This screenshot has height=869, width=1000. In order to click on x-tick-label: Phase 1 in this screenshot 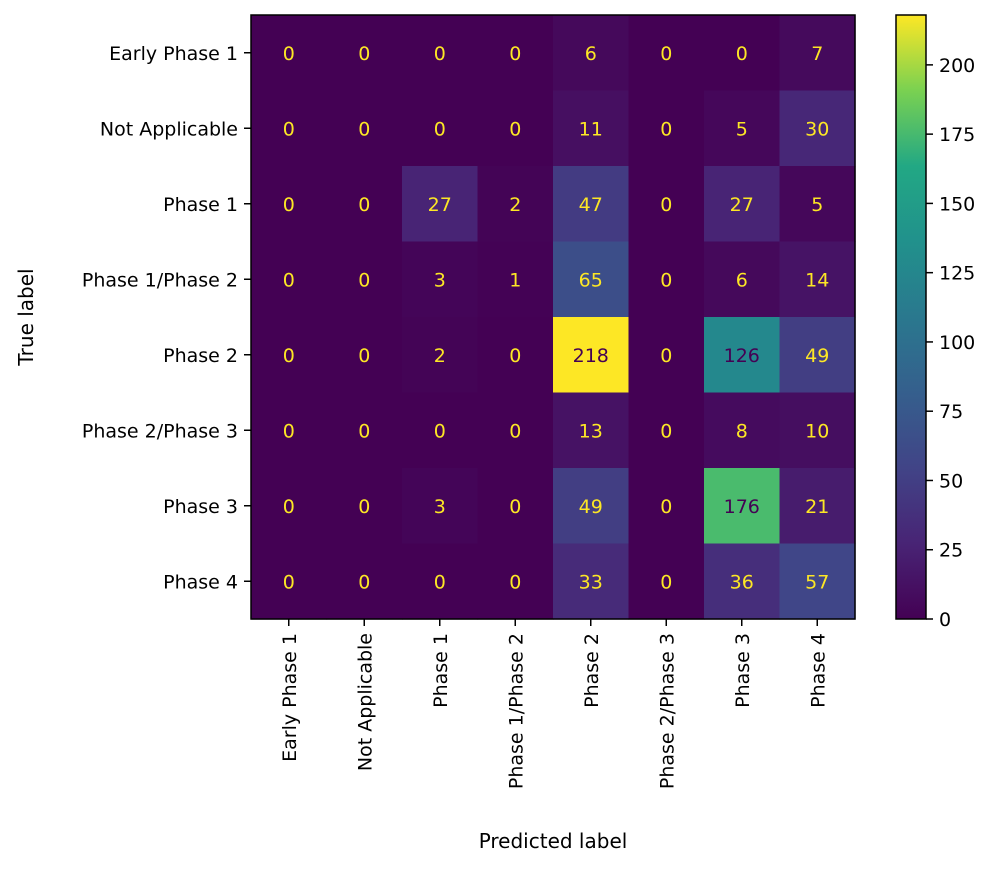, I will do `click(441, 670)`.